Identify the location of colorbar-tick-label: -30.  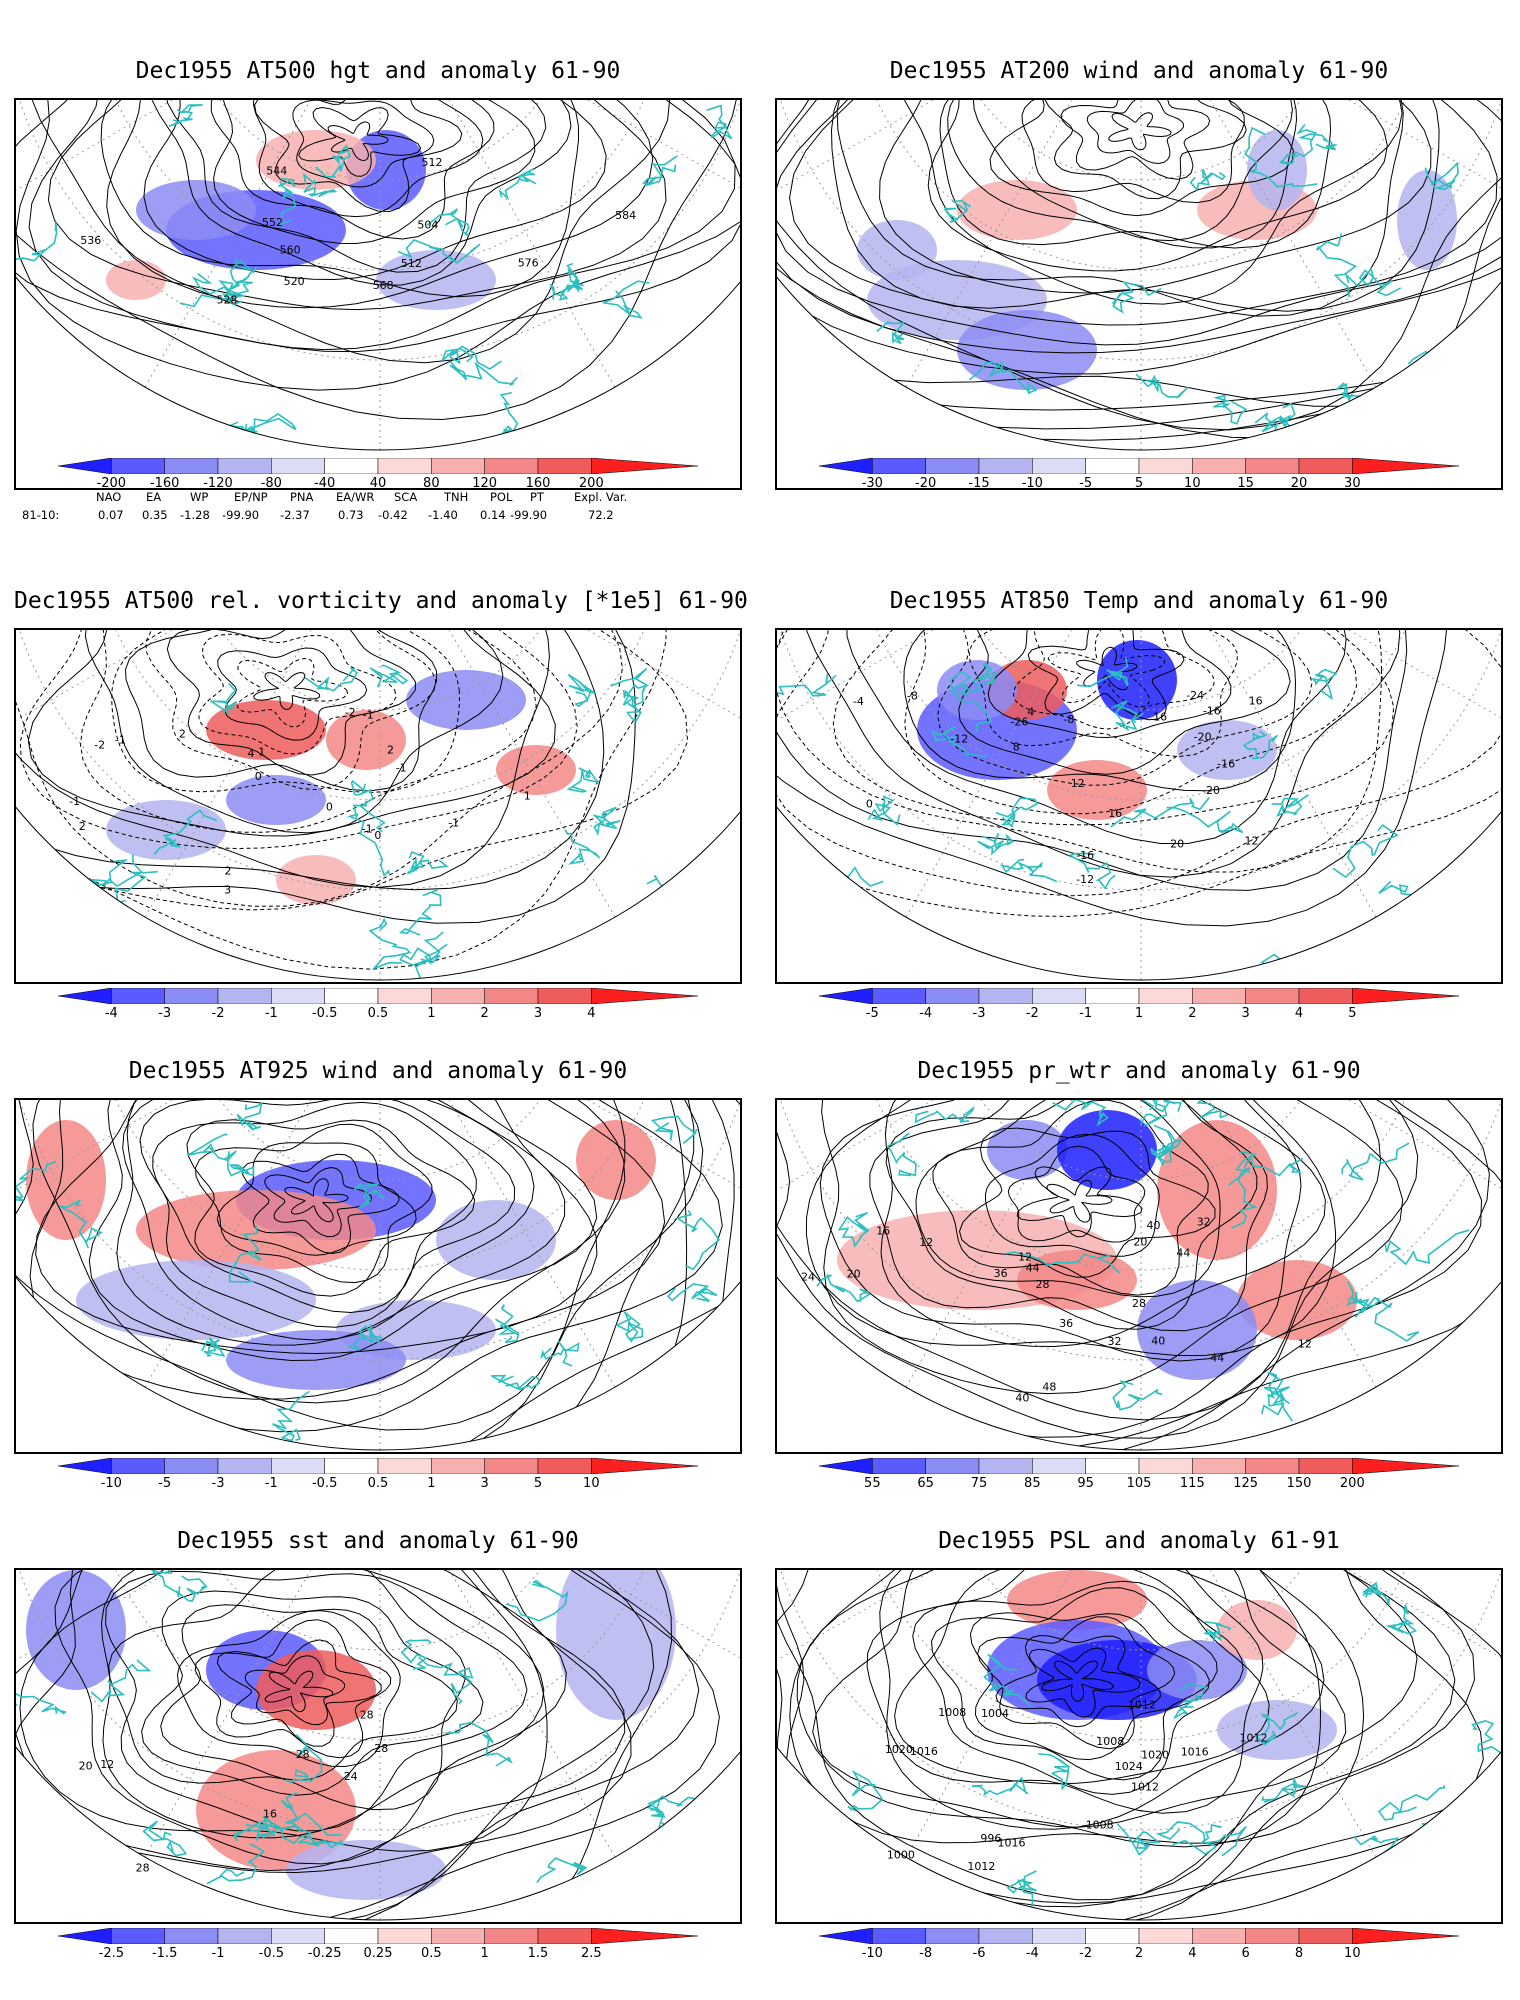
(872, 483).